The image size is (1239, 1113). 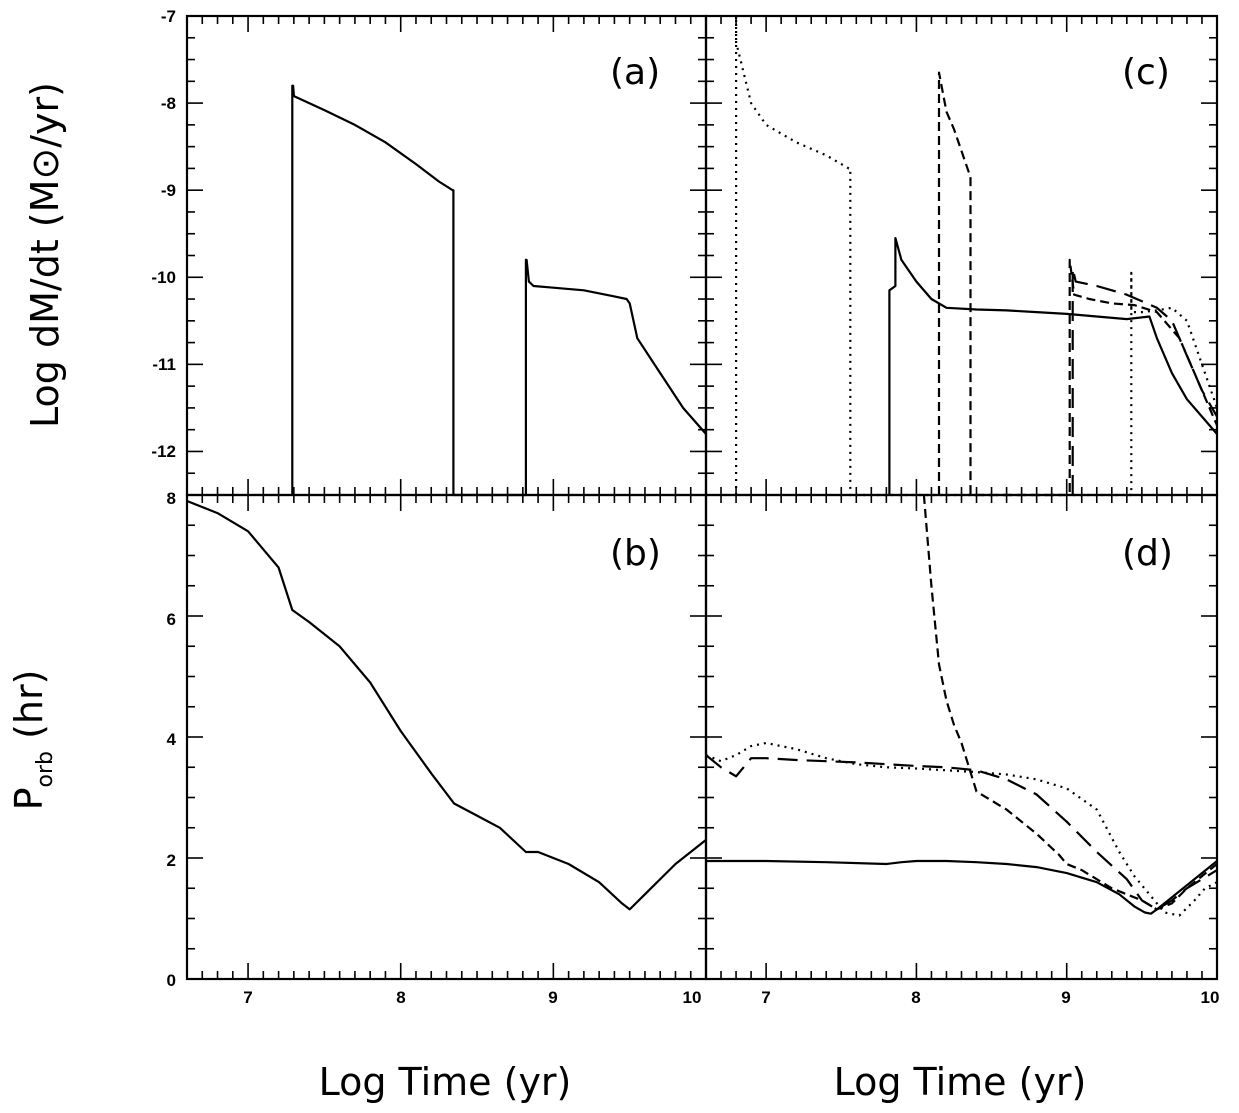 What do you see at coordinates (1146, 72) in the screenshot?
I see `panel-c-label: (c)` at bounding box center [1146, 72].